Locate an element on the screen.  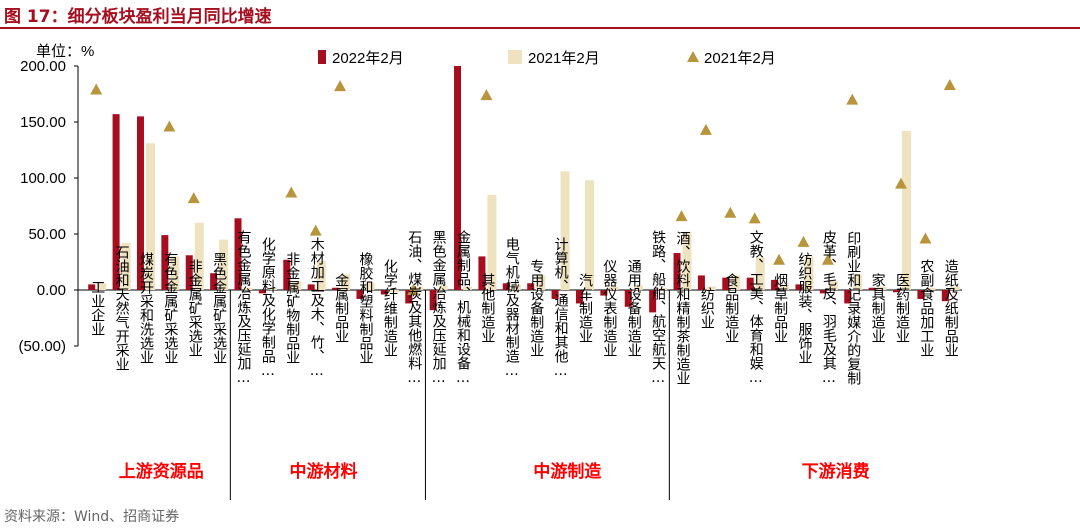
y-tick-label: (50.00) is located at coordinates (42, 346).